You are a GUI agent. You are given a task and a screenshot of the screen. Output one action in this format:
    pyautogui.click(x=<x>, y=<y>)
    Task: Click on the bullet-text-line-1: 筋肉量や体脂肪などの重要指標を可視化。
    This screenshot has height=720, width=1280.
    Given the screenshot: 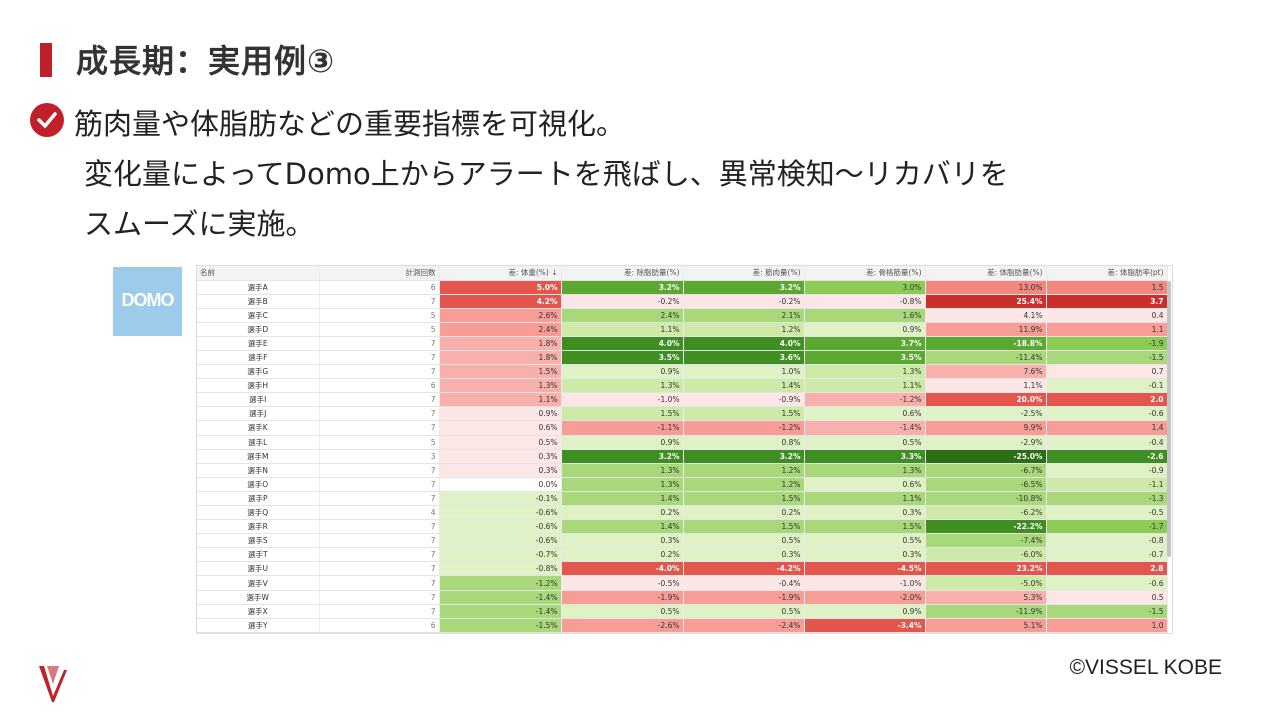 What is the action you would take?
    pyautogui.click(x=350, y=124)
    